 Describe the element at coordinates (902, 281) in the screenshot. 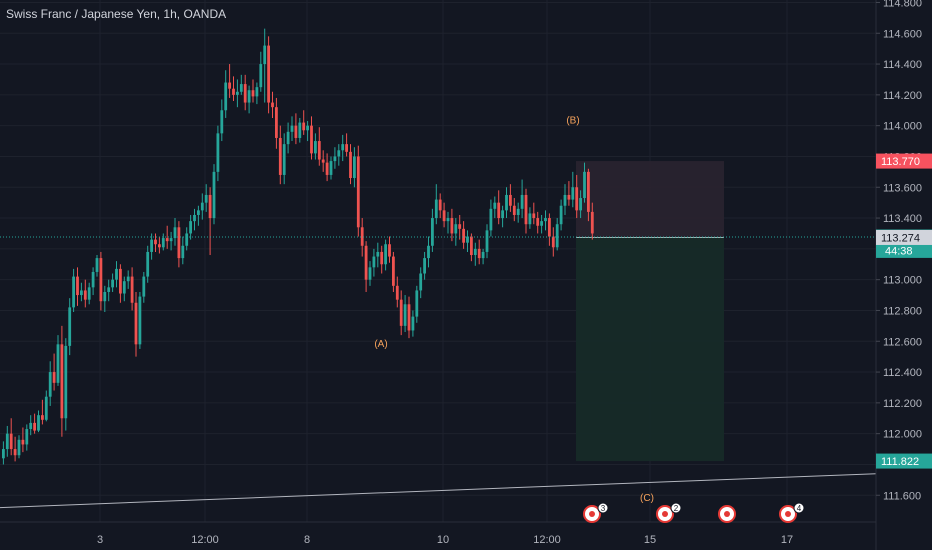

I see `y-tick-label: 113.000` at that location.